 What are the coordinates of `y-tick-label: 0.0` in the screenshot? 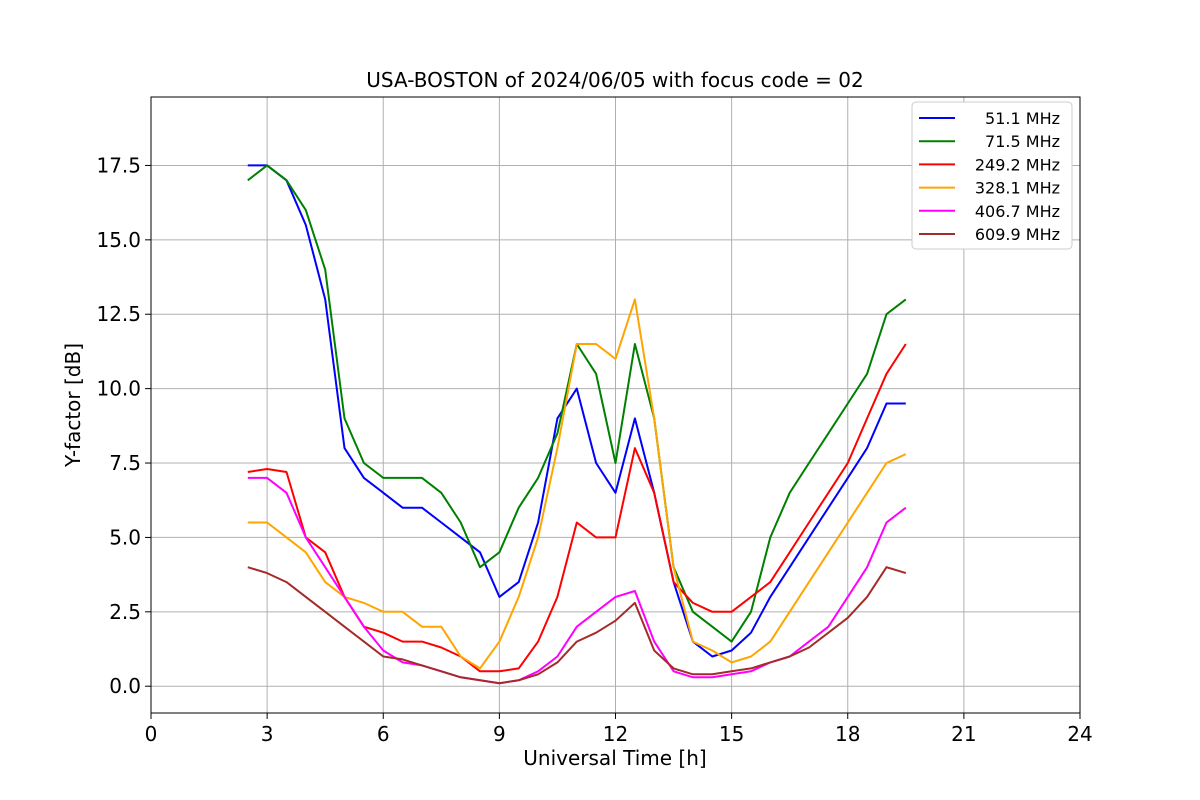 It's located at (125, 686).